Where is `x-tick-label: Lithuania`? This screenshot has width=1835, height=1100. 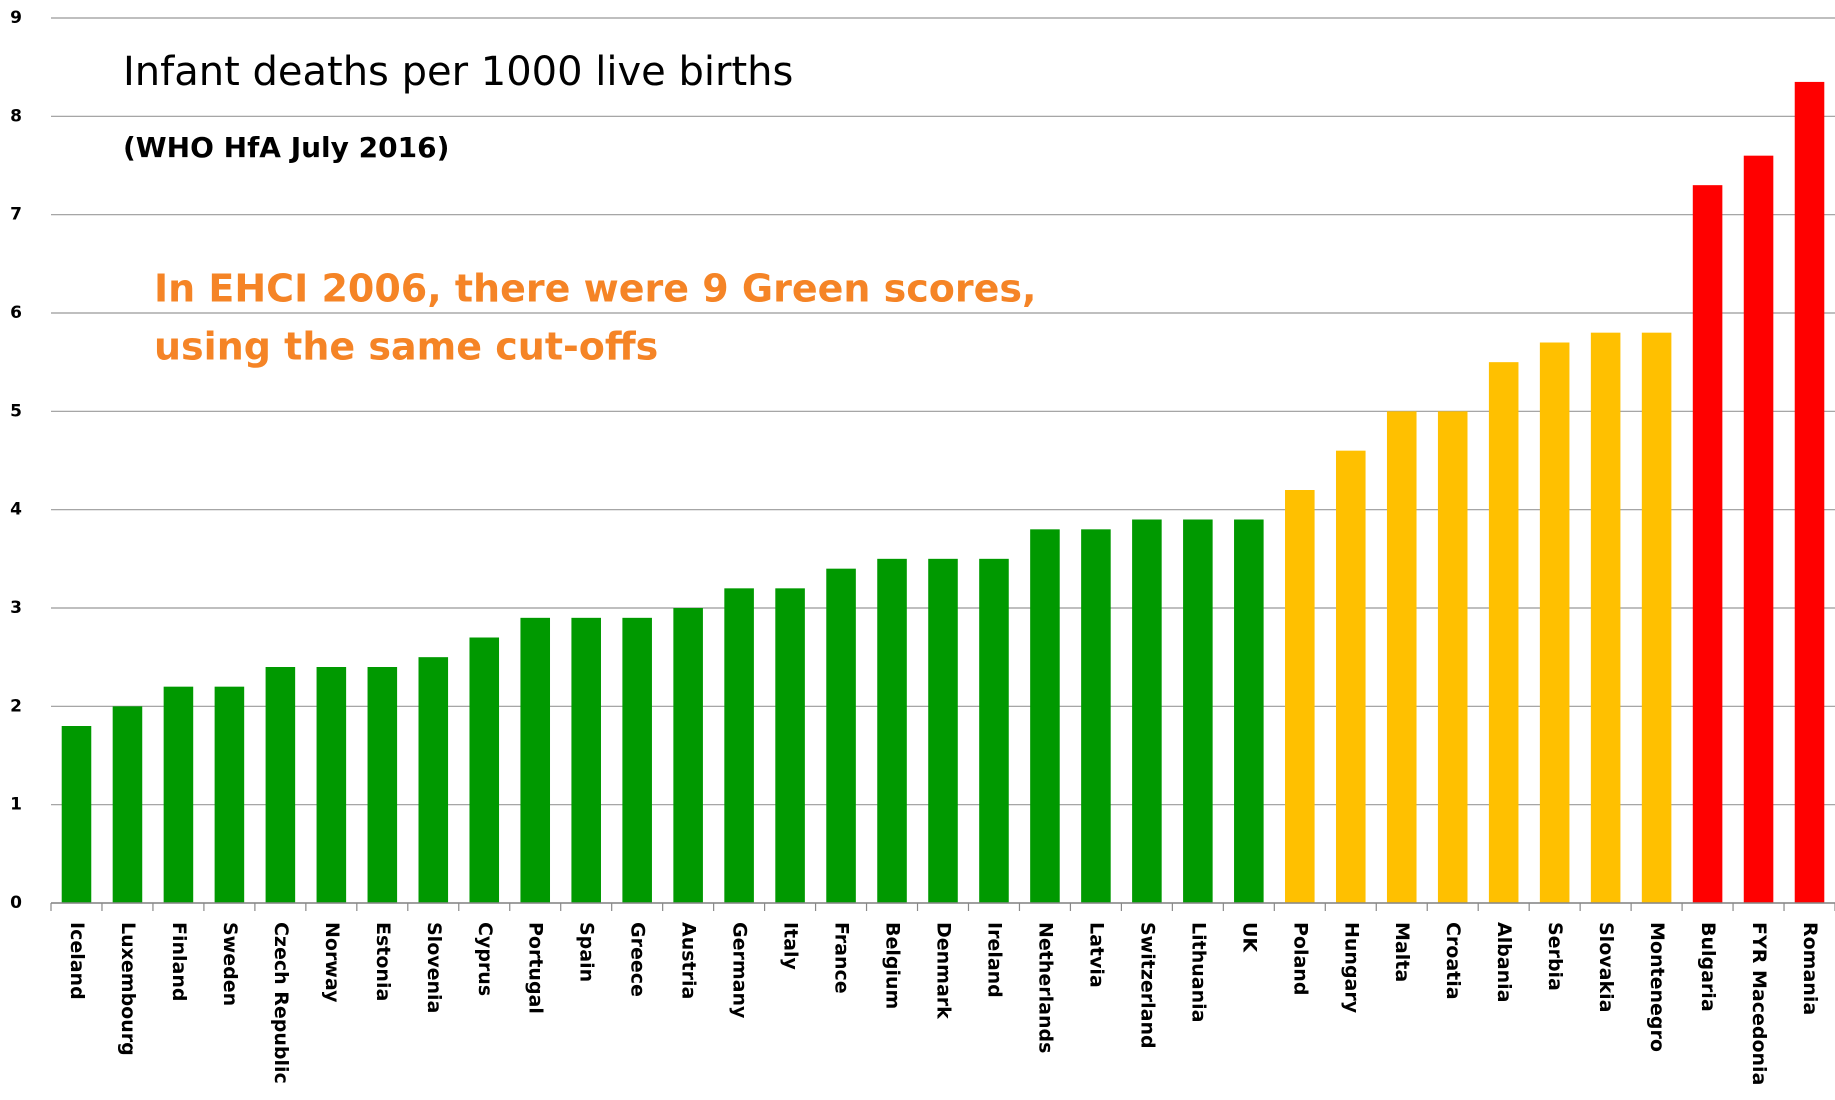
x-tick-label: Lithuania is located at coordinates (1198, 972).